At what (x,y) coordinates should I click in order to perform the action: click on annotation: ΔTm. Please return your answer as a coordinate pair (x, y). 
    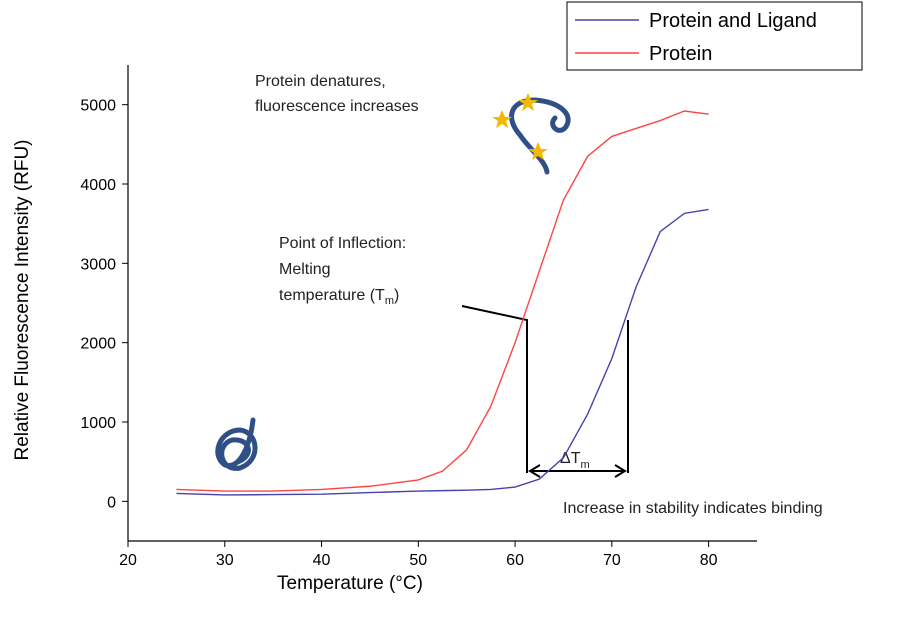
    Looking at the image, I should click on (575, 460).